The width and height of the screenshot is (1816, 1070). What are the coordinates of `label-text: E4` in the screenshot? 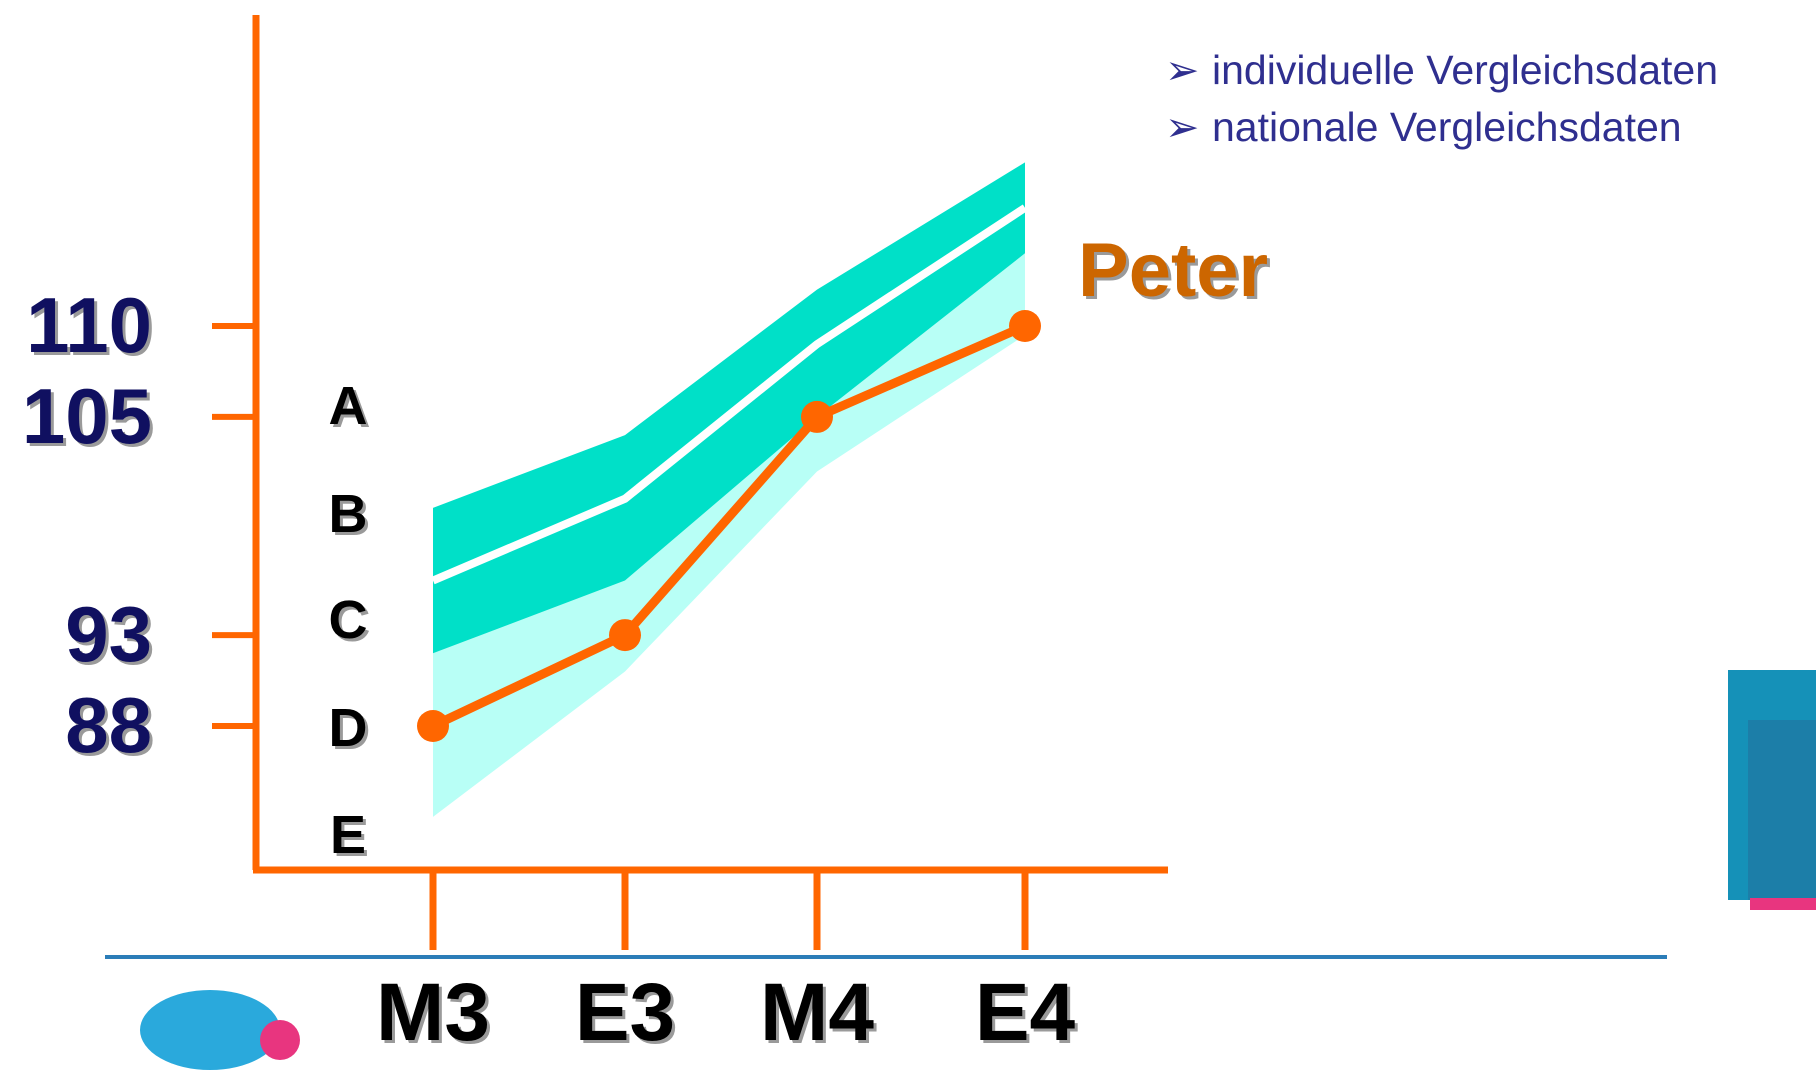 It's located at (1025, 1008).